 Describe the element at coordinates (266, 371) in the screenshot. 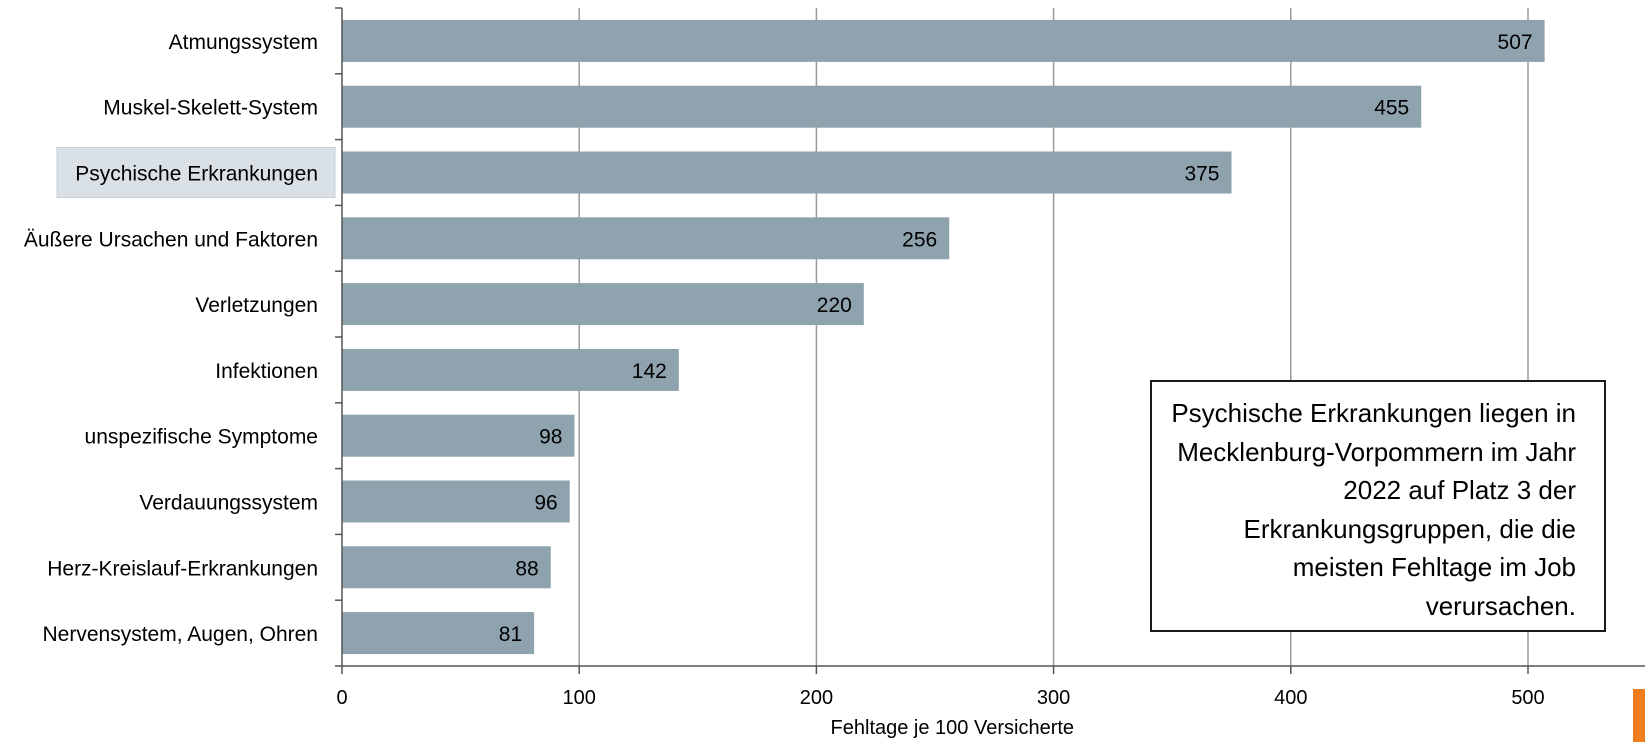

I see `category-label: Infektionen` at that location.